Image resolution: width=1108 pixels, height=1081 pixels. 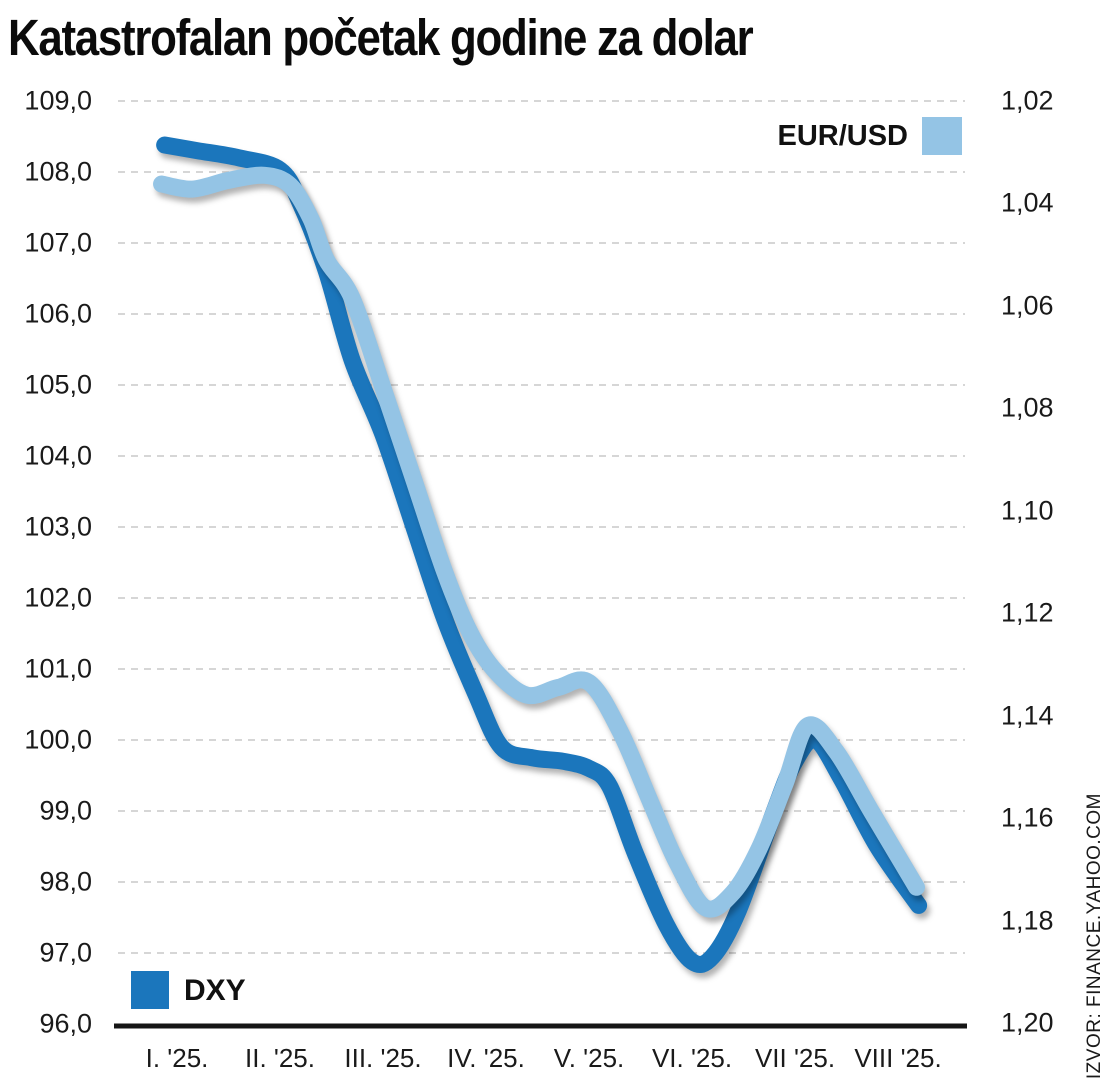 I want to click on chart-title: Katastrofalan početak godine za dolar, so click(x=381, y=37).